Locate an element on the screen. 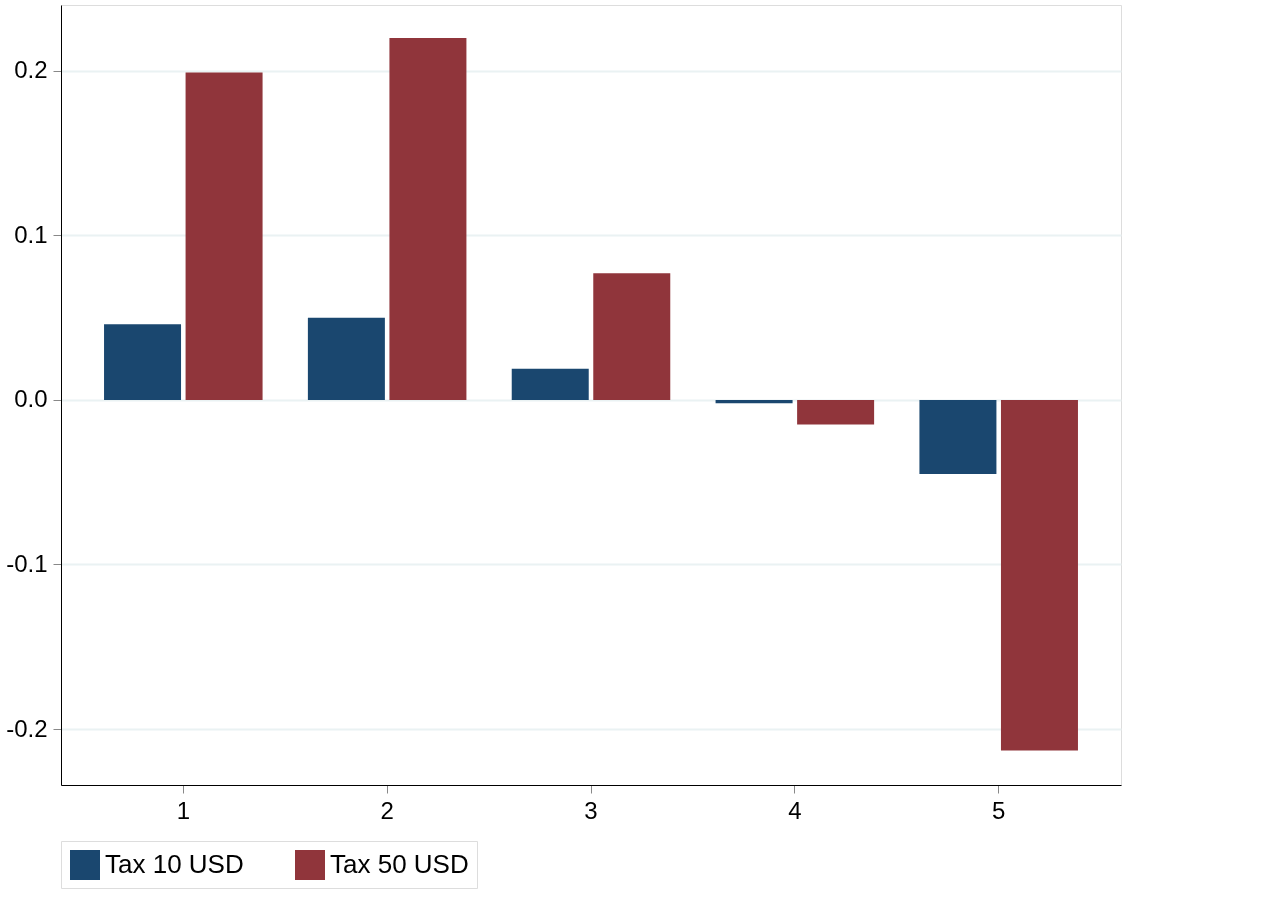 The width and height of the screenshot is (1266, 923). x-tick-label: 2 is located at coordinates (387, 810).